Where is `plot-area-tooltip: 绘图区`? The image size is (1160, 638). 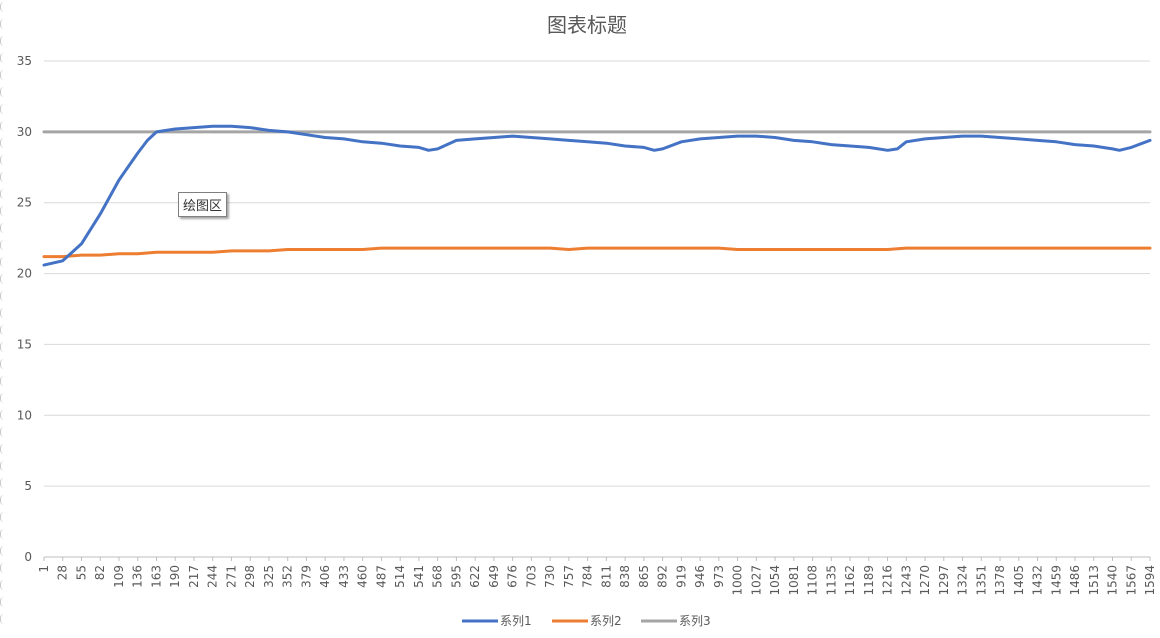 plot-area-tooltip: 绘图区 is located at coordinates (203, 204).